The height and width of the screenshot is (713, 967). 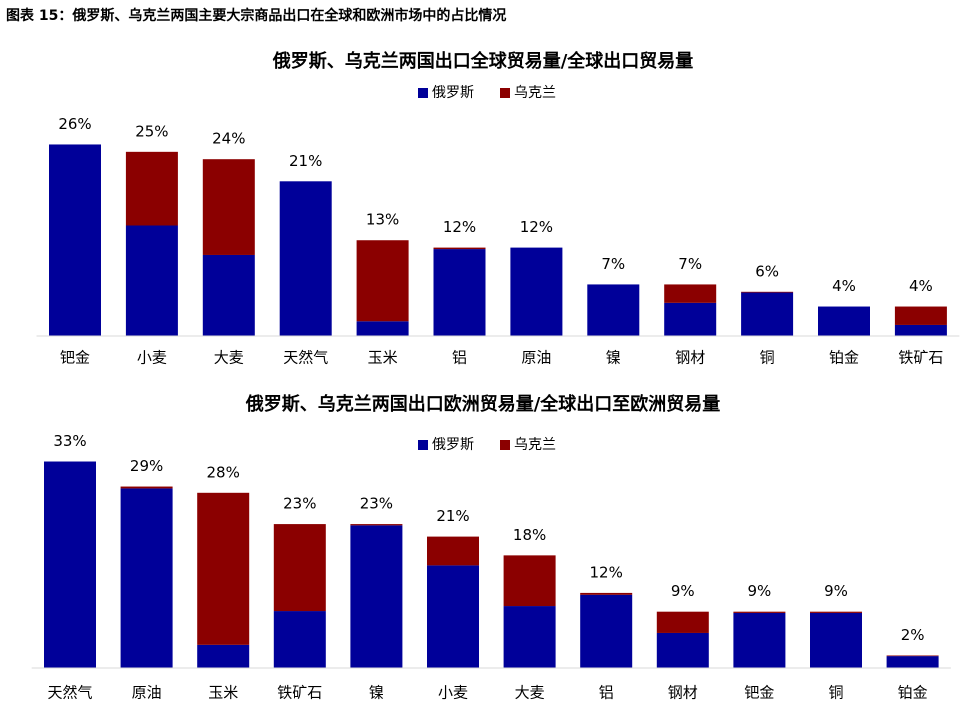 What do you see at coordinates (151, 131) in the screenshot?
I see `value-label: 25%` at bounding box center [151, 131].